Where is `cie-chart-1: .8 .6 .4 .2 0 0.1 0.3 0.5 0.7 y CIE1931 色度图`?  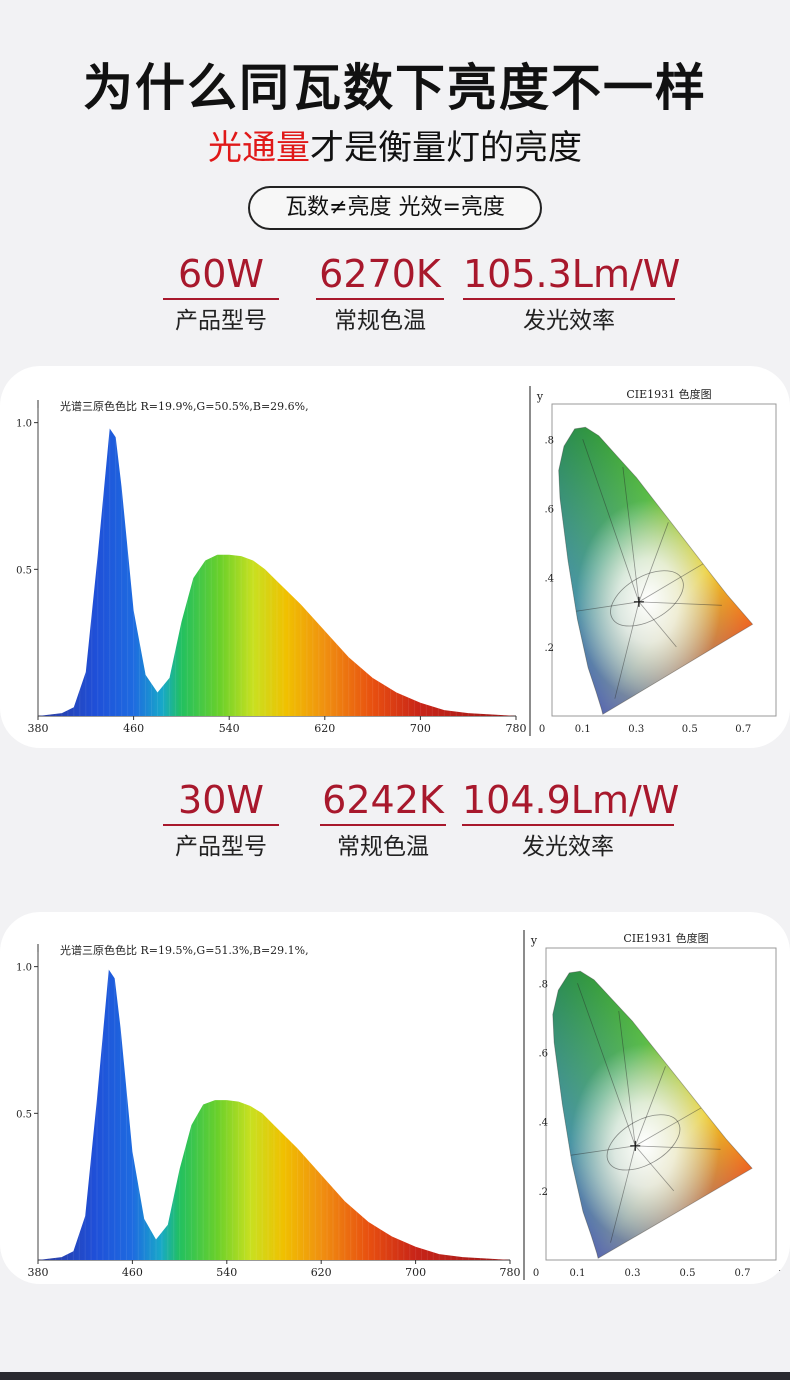 cie-chart-1: .8 .6 .4 .2 0 0.1 0.3 0.5 0.7 y CIE1931 色度图 is located at coordinates (653, 561).